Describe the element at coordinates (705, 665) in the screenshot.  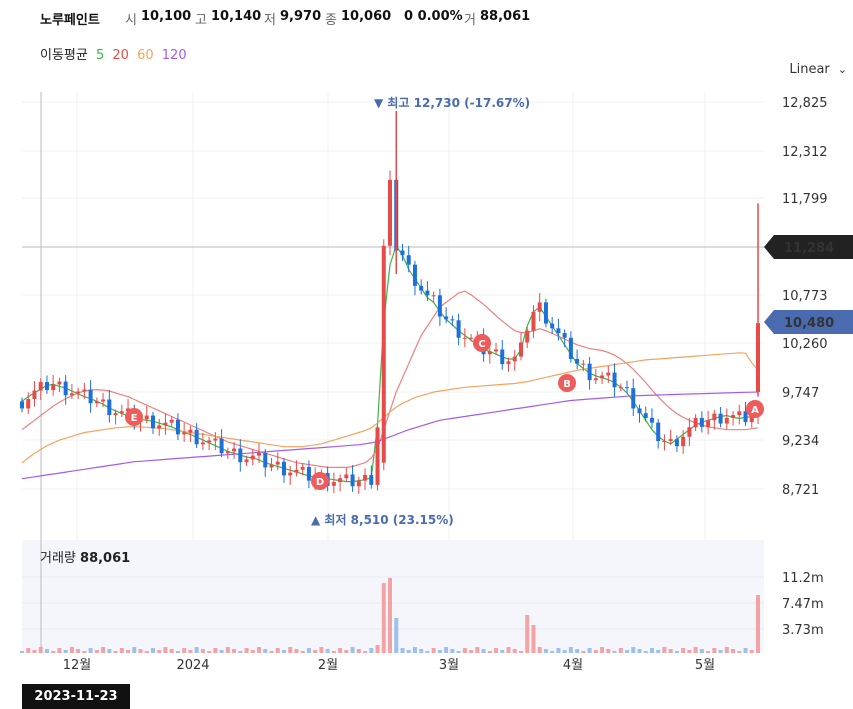
I see `x-tick-label: 5월` at that location.